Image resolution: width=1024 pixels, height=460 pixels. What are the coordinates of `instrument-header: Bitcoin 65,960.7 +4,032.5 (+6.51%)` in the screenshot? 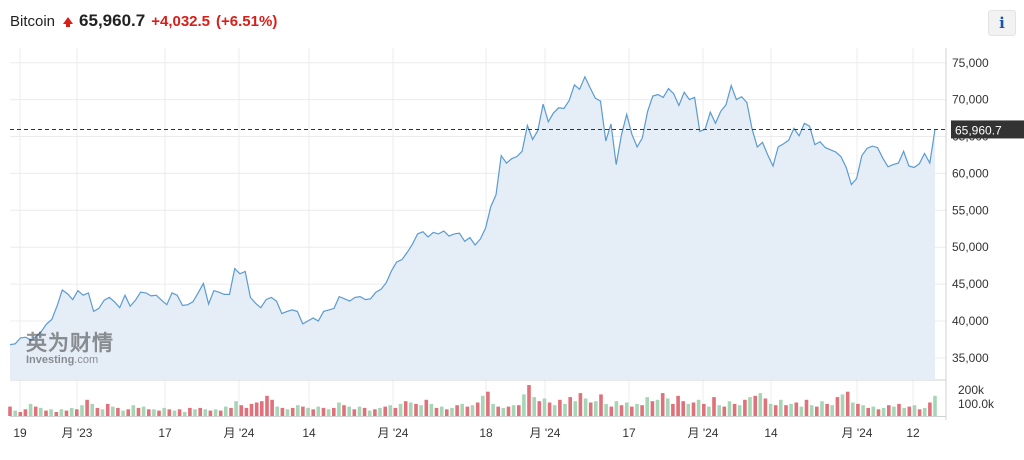 It's located at (143, 21).